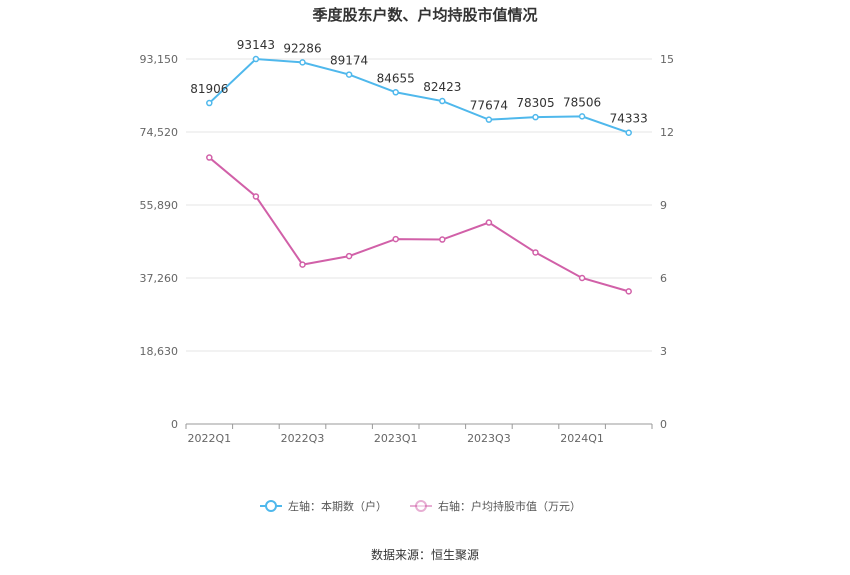  Describe the element at coordinates (425, 554) in the screenshot. I see `source-text: 数据来源：恒生聚源` at that location.